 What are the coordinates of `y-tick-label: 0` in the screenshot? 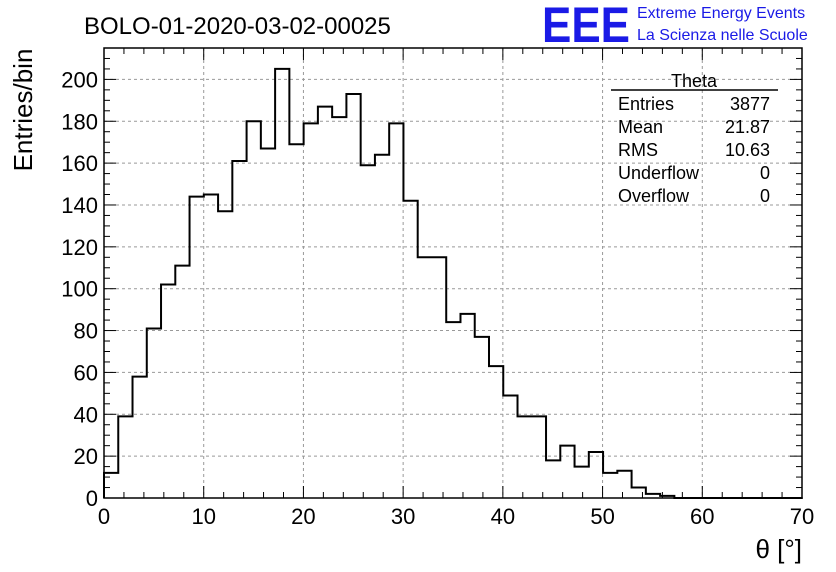 It's located at (92, 498).